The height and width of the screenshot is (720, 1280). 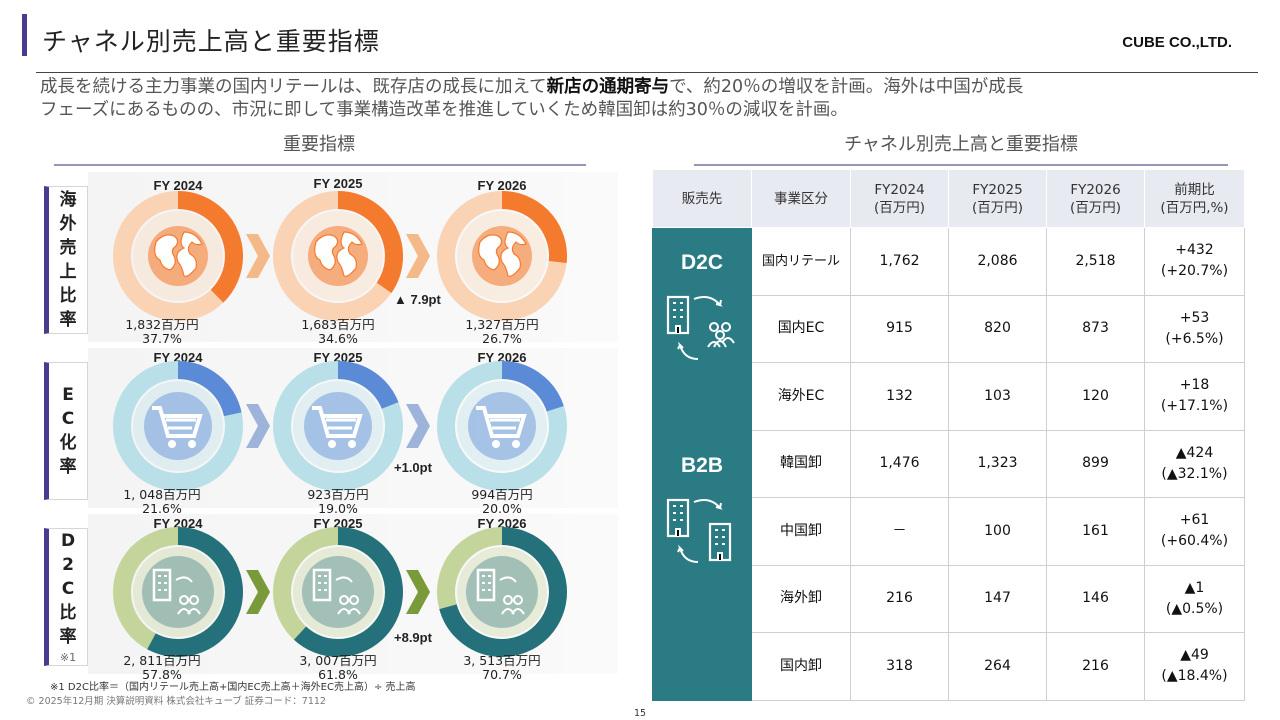 What do you see at coordinates (502, 660) in the screenshot?
I see `metric-amount: 3, 513百万円` at bounding box center [502, 660].